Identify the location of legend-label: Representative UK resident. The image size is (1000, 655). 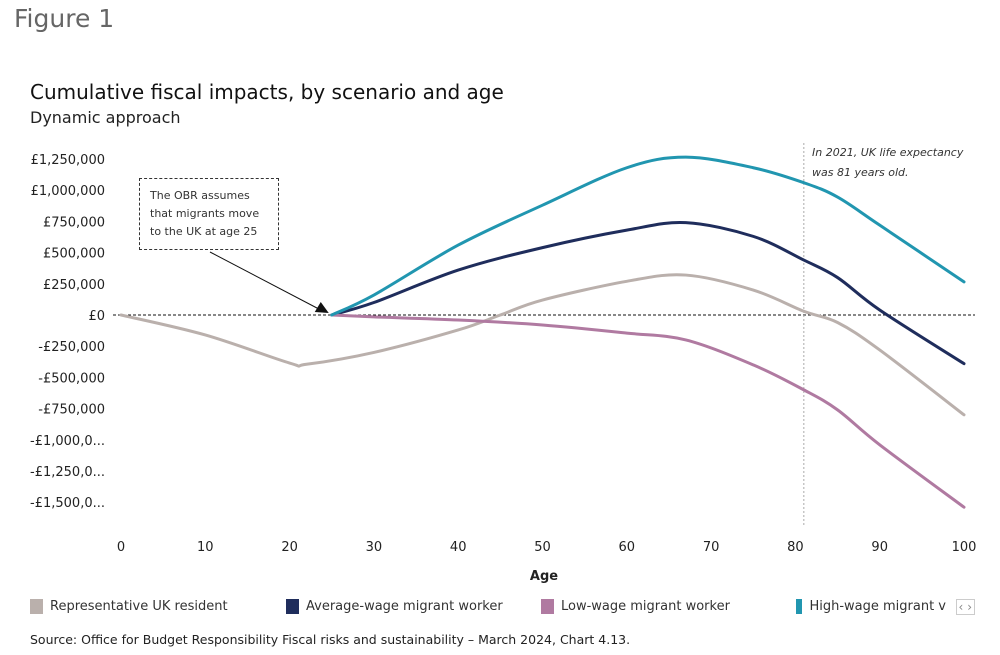
(139, 606).